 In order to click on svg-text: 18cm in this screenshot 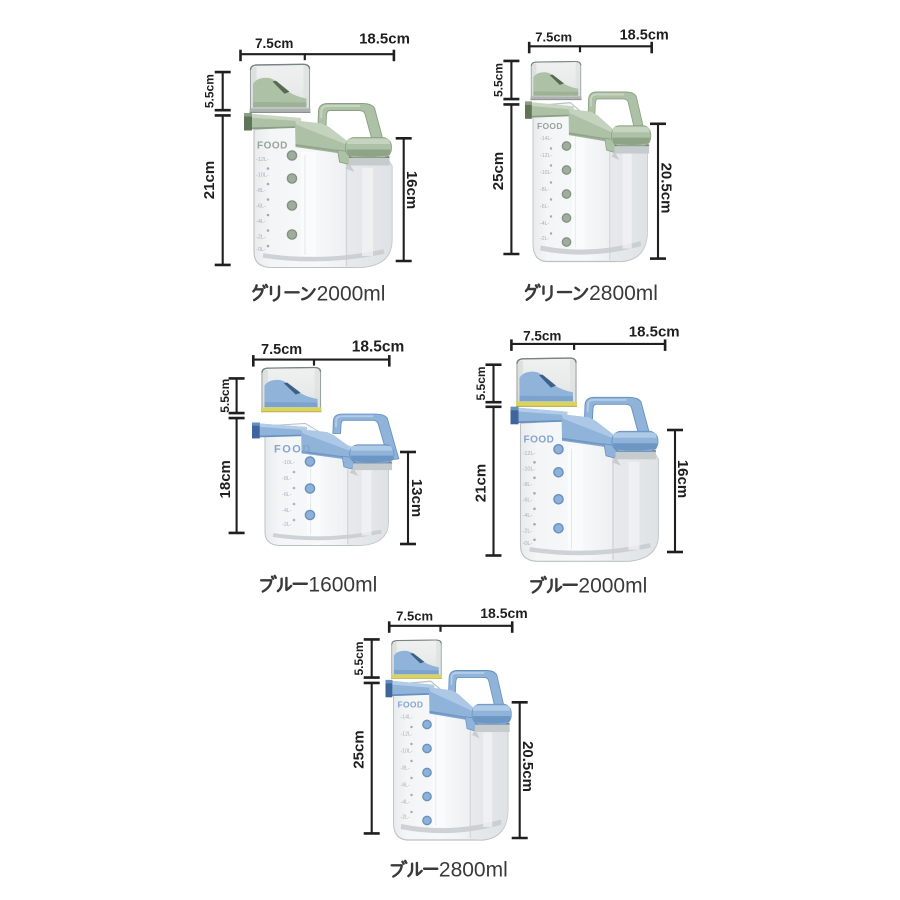, I will do `click(225, 479)`.